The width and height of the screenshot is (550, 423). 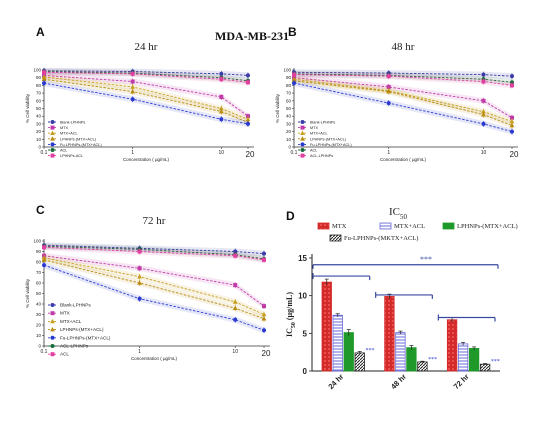 What do you see at coordinates (432, 360) in the screenshot?
I see `significance-mark: ***` at bounding box center [432, 360].